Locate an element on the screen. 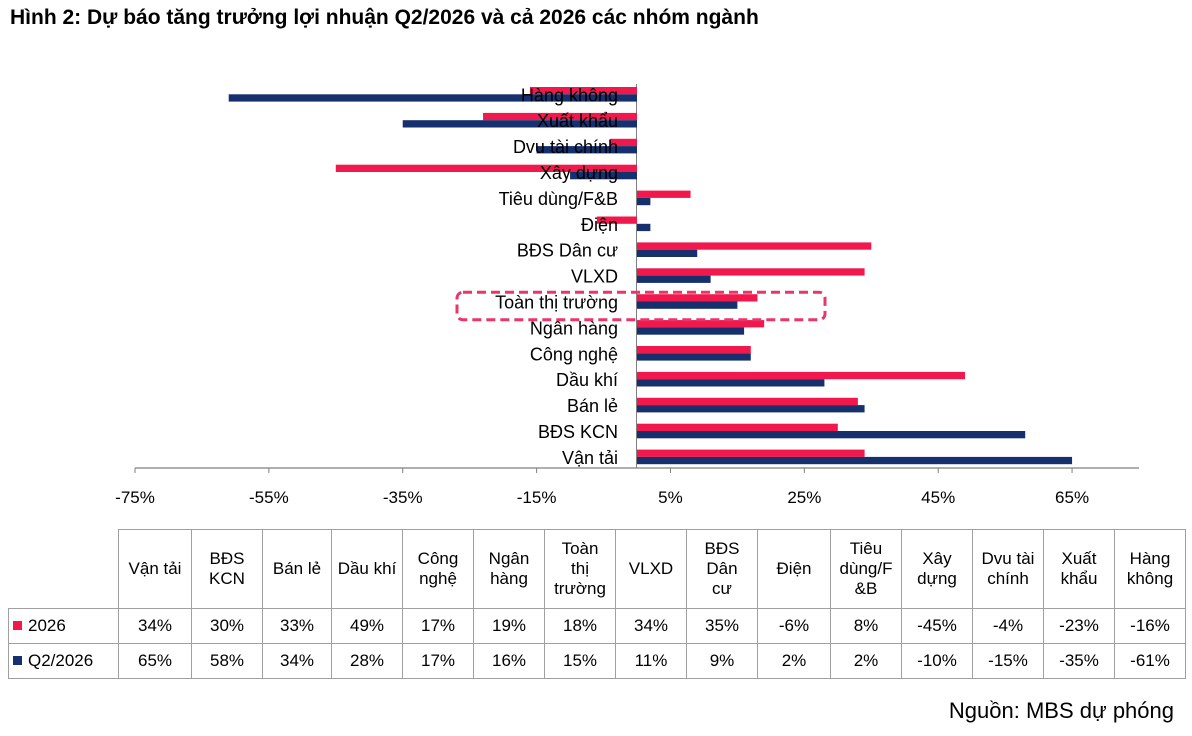 The image size is (1192, 736). table-header-cell: Vận tải is located at coordinates (155, 569).